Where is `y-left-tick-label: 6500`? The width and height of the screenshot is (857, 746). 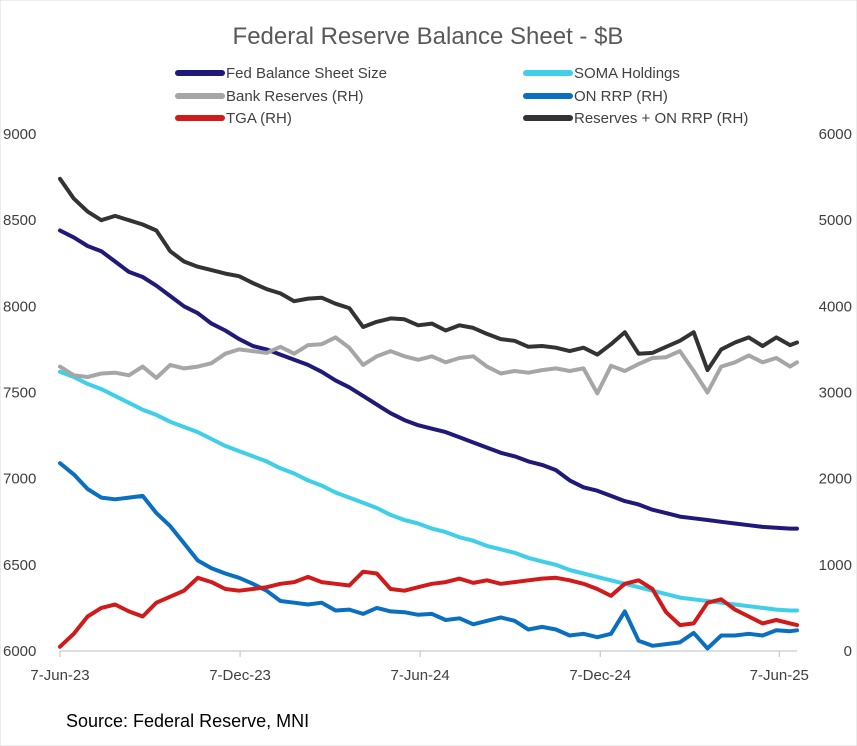 y-left-tick-label: 6500 is located at coordinates (19, 565).